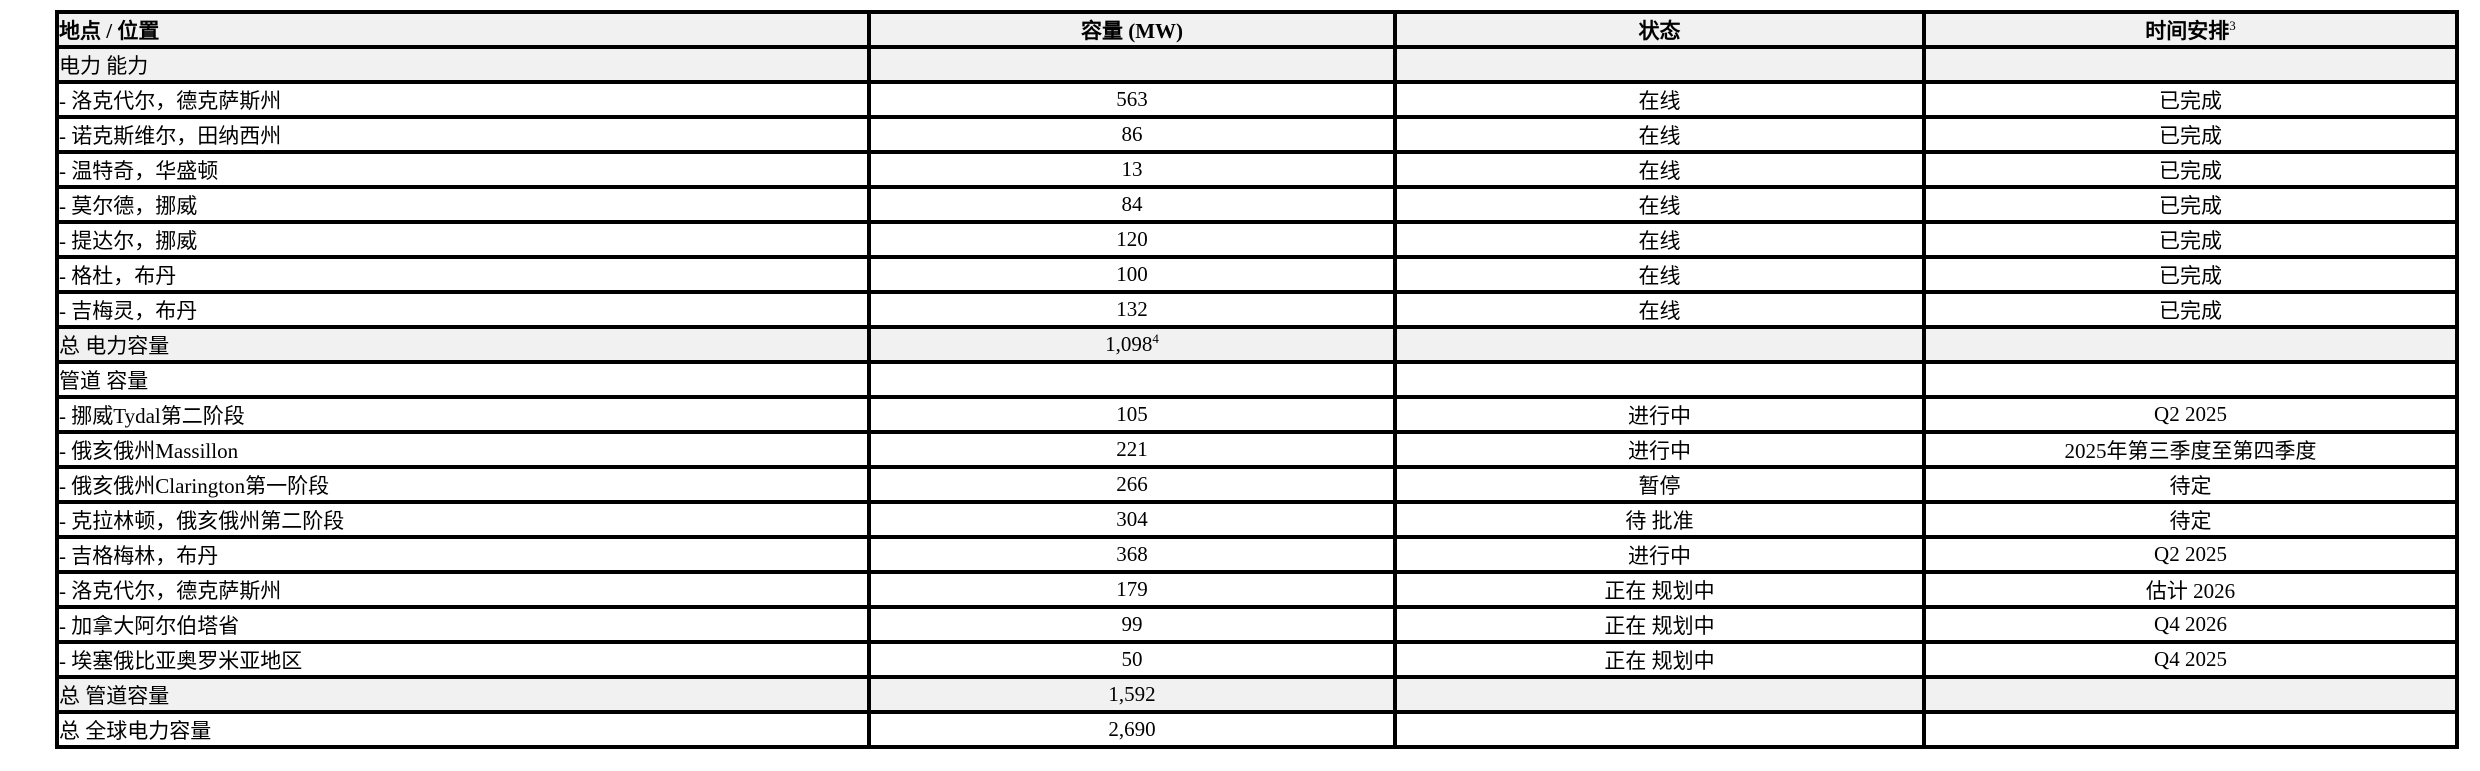 This screenshot has width=2480, height=771. I want to click on capacity-cell: 368, so click(1132, 554).